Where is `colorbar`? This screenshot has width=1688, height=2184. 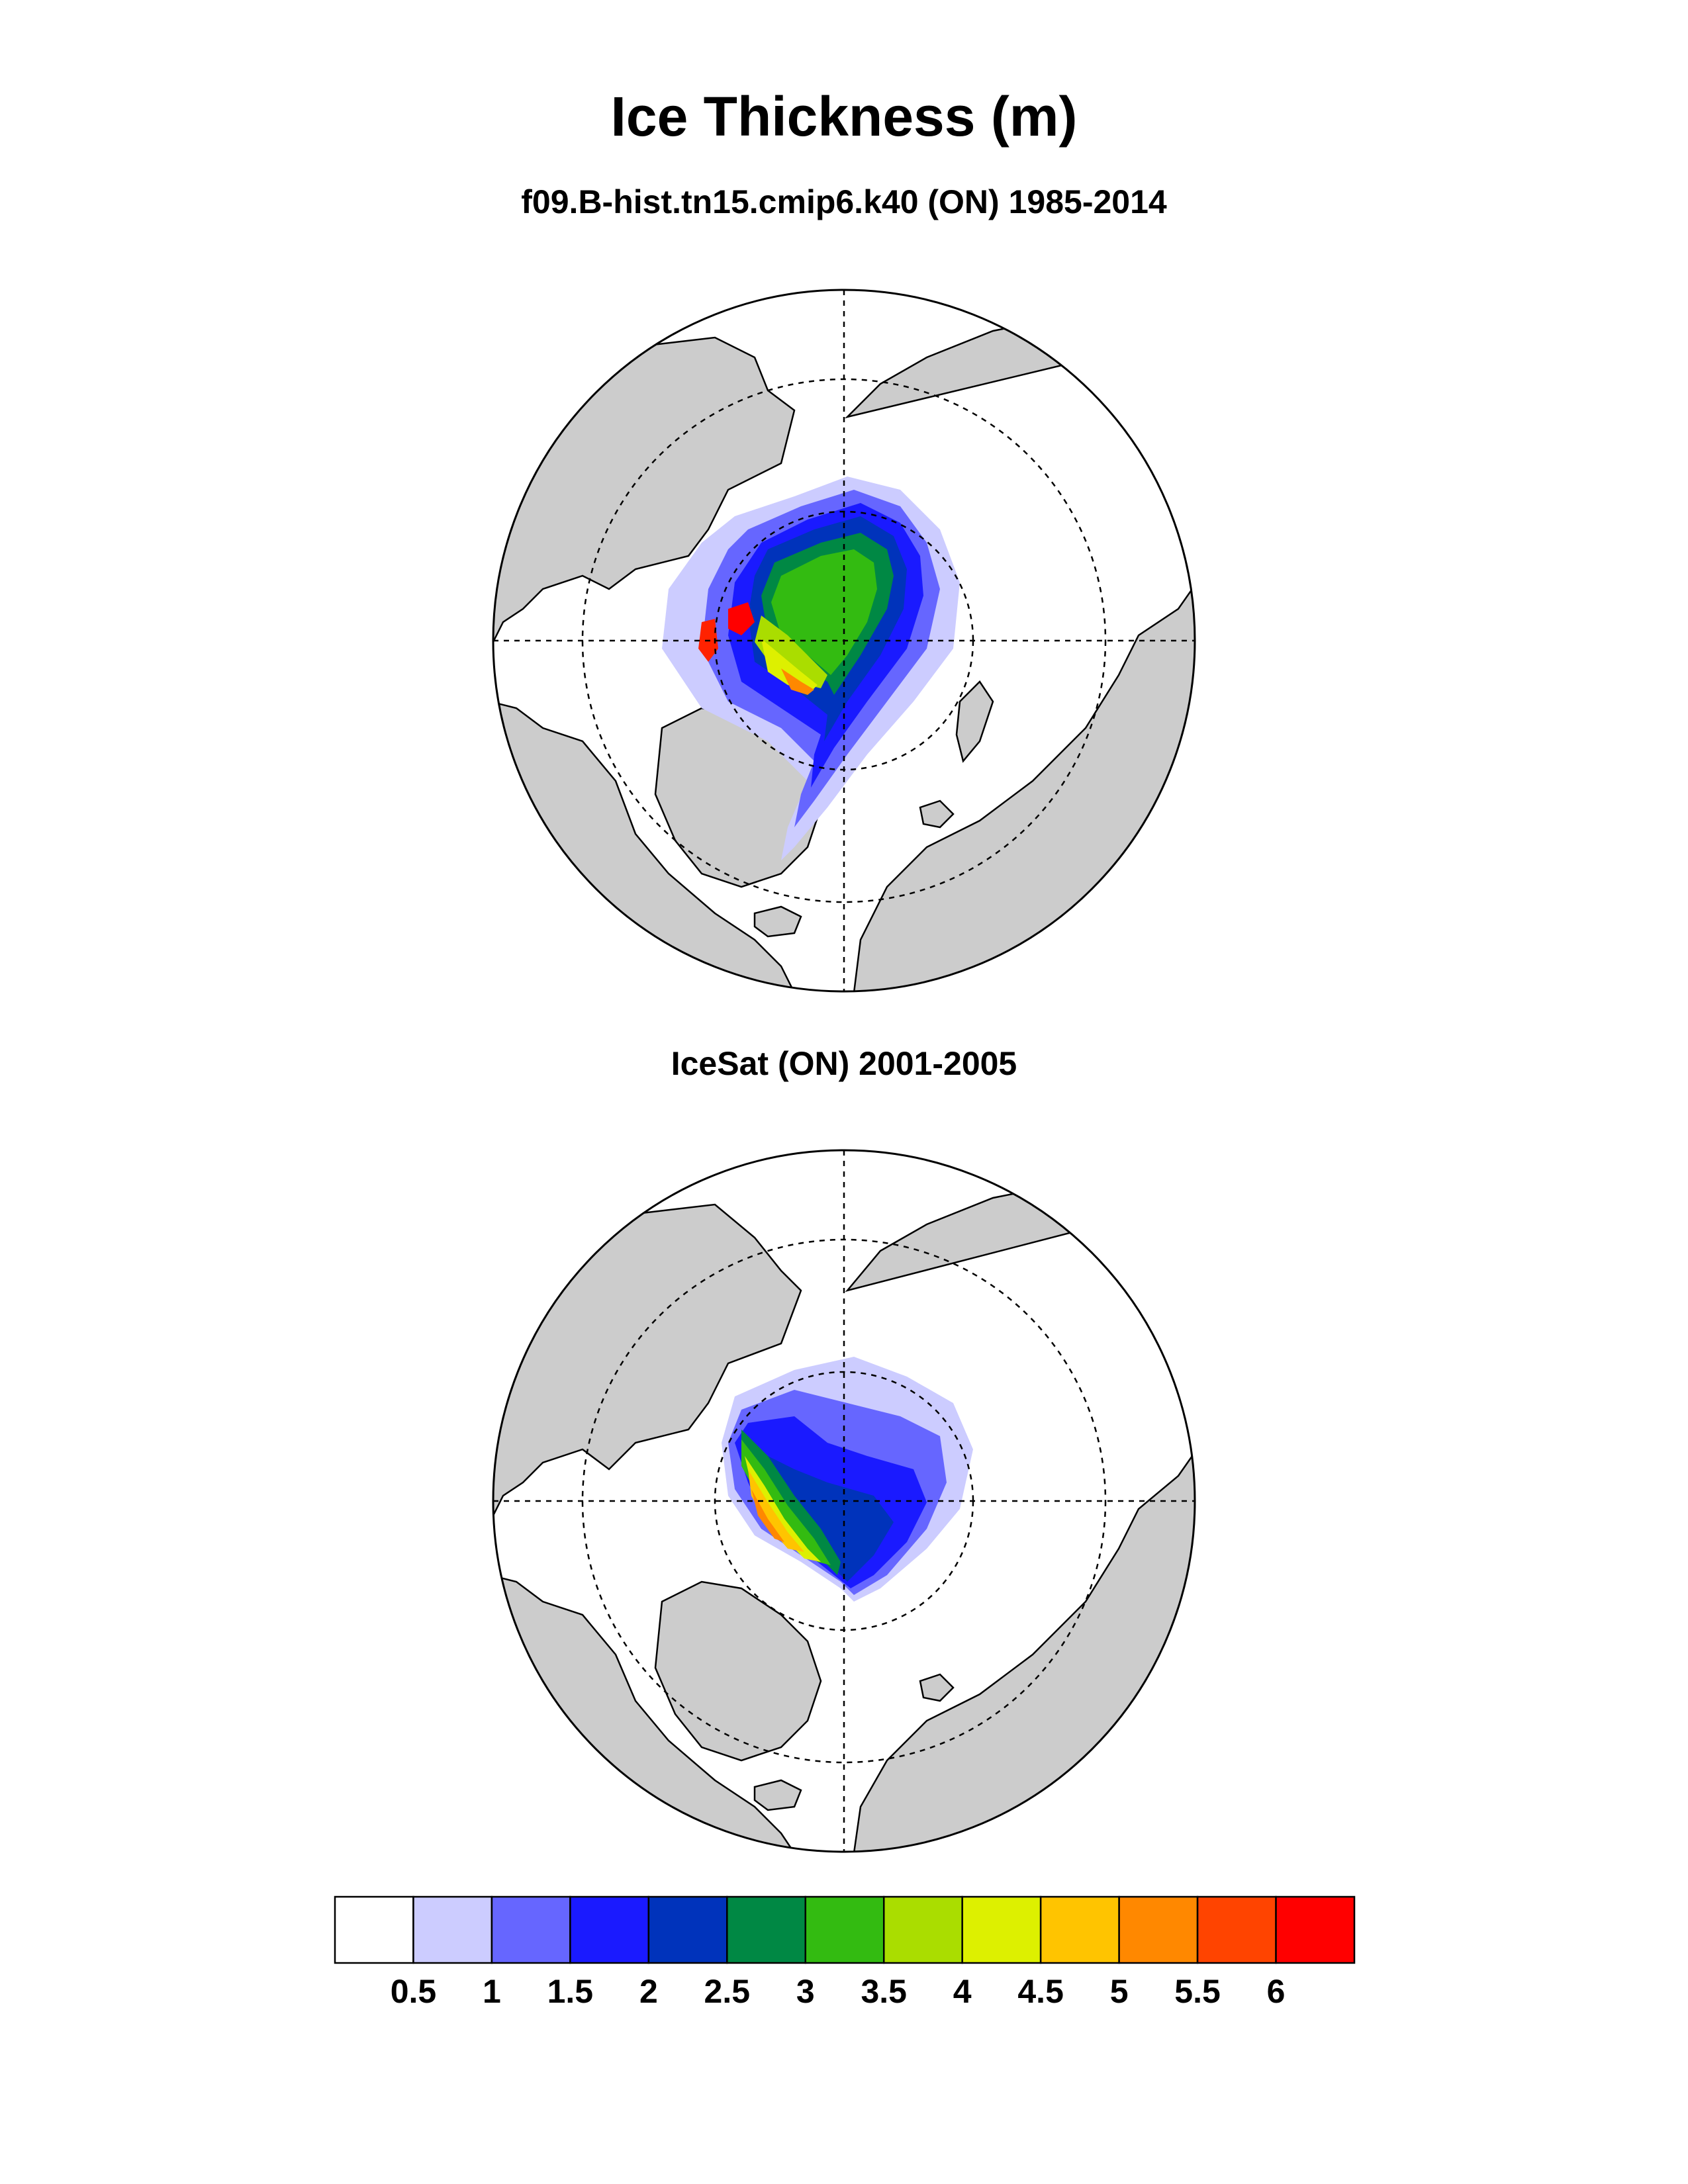
colorbar is located at coordinates (845, 1929).